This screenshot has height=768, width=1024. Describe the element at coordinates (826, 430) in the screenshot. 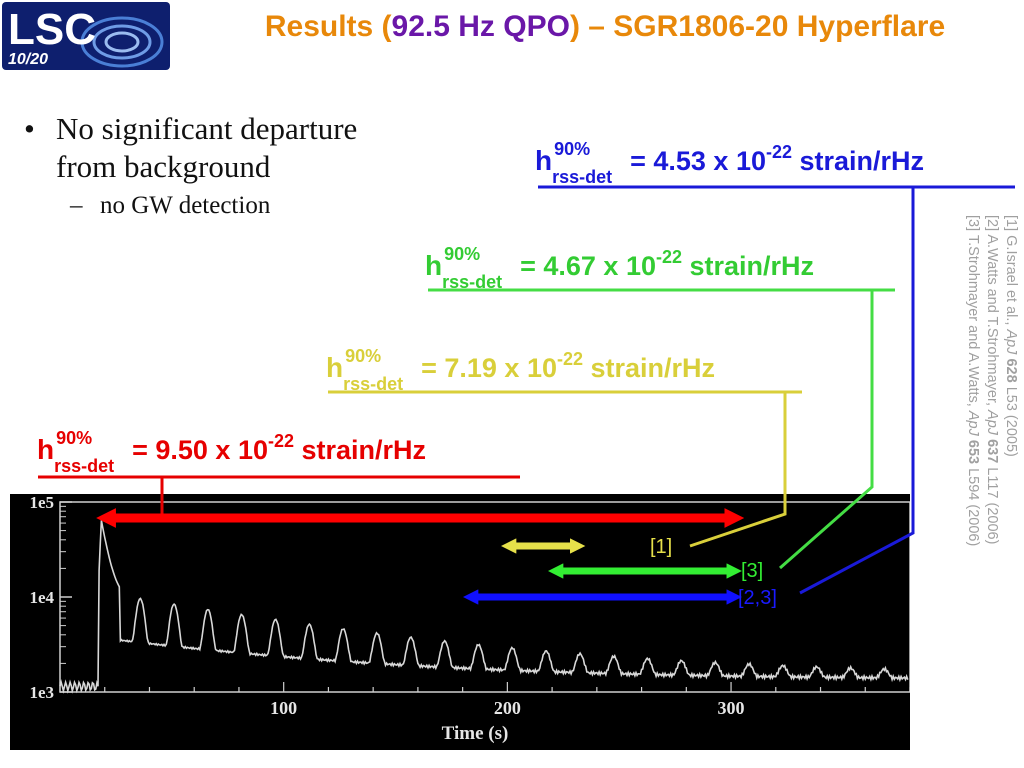

I see `green-connector` at that location.